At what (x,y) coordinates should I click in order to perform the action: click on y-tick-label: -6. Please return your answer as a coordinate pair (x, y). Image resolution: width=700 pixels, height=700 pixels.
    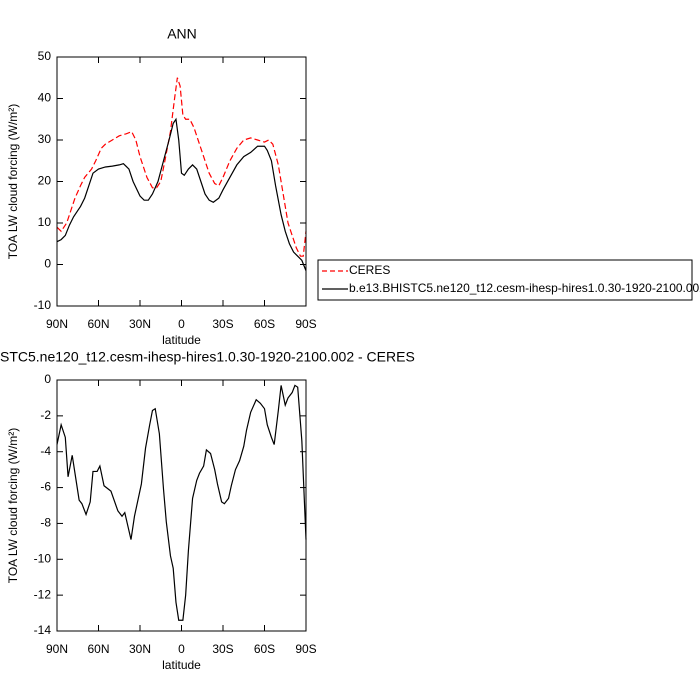
    Looking at the image, I should click on (45, 487).